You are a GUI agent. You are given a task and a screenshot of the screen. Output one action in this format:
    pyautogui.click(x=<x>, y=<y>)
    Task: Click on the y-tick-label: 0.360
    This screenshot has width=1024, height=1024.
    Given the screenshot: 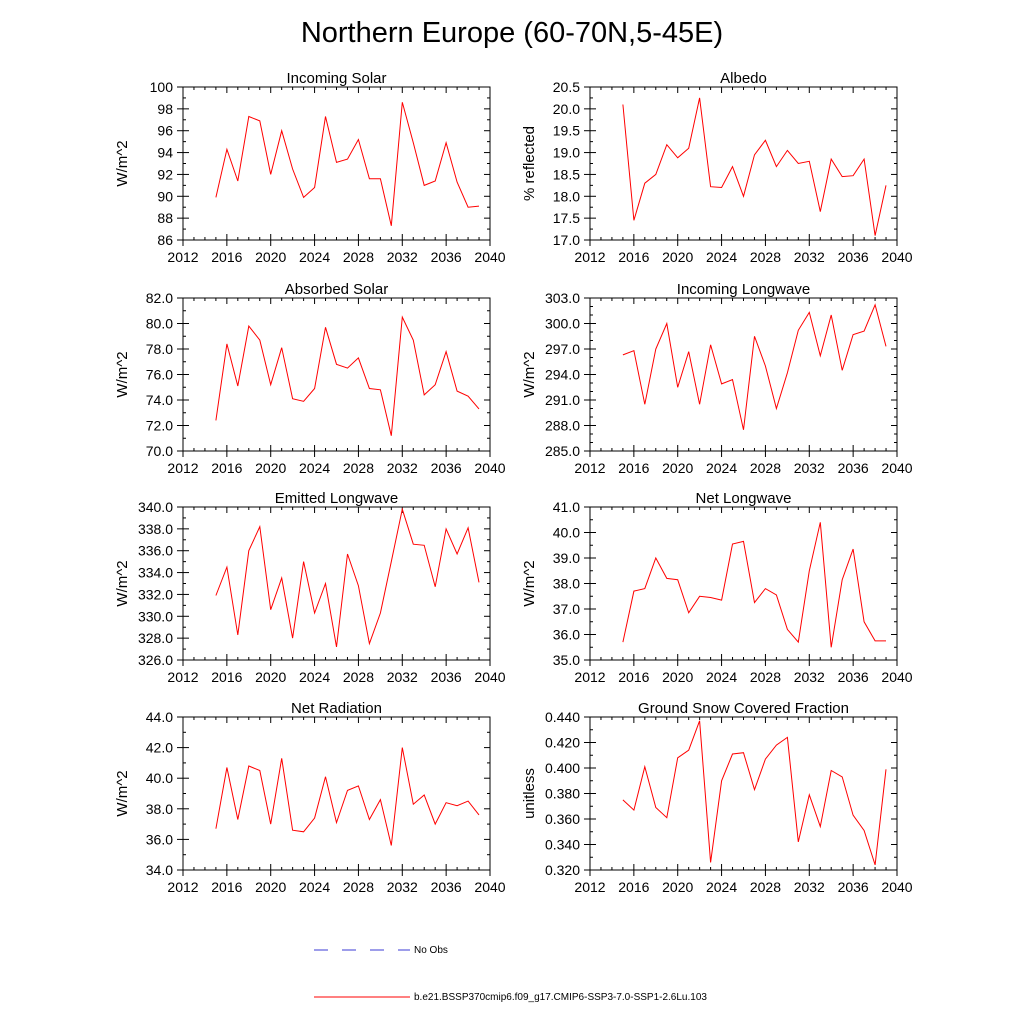 What is the action you would take?
    pyautogui.click(x=562, y=819)
    